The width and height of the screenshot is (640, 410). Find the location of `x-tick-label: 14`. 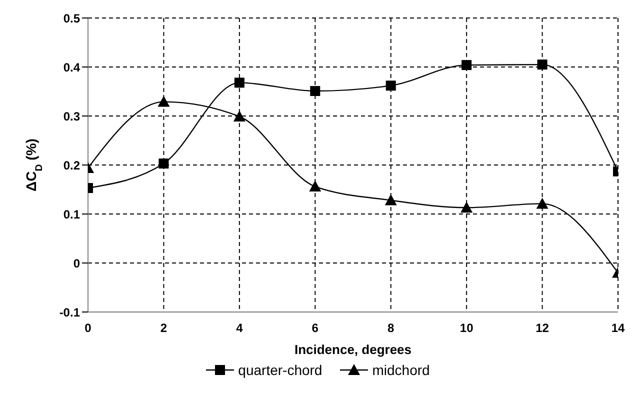

x-tick-label: 14 is located at coordinates (618, 328).